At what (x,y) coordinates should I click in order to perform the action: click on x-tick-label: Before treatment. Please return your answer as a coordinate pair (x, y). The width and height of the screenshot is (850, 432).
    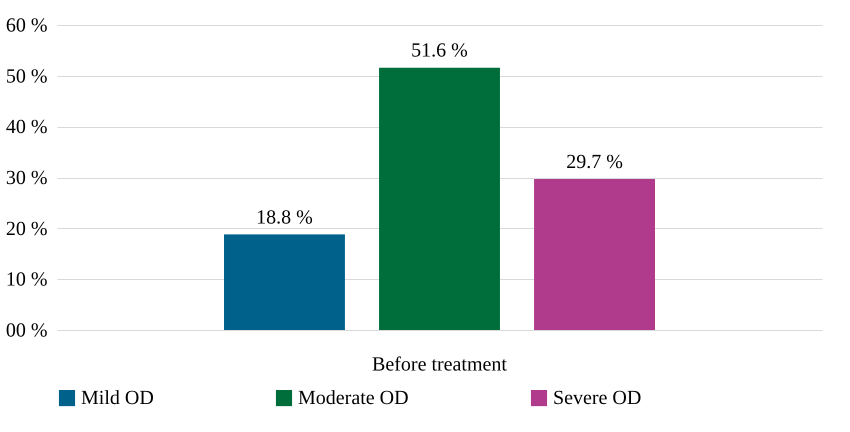
    Looking at the image, I should click on (440, 365).